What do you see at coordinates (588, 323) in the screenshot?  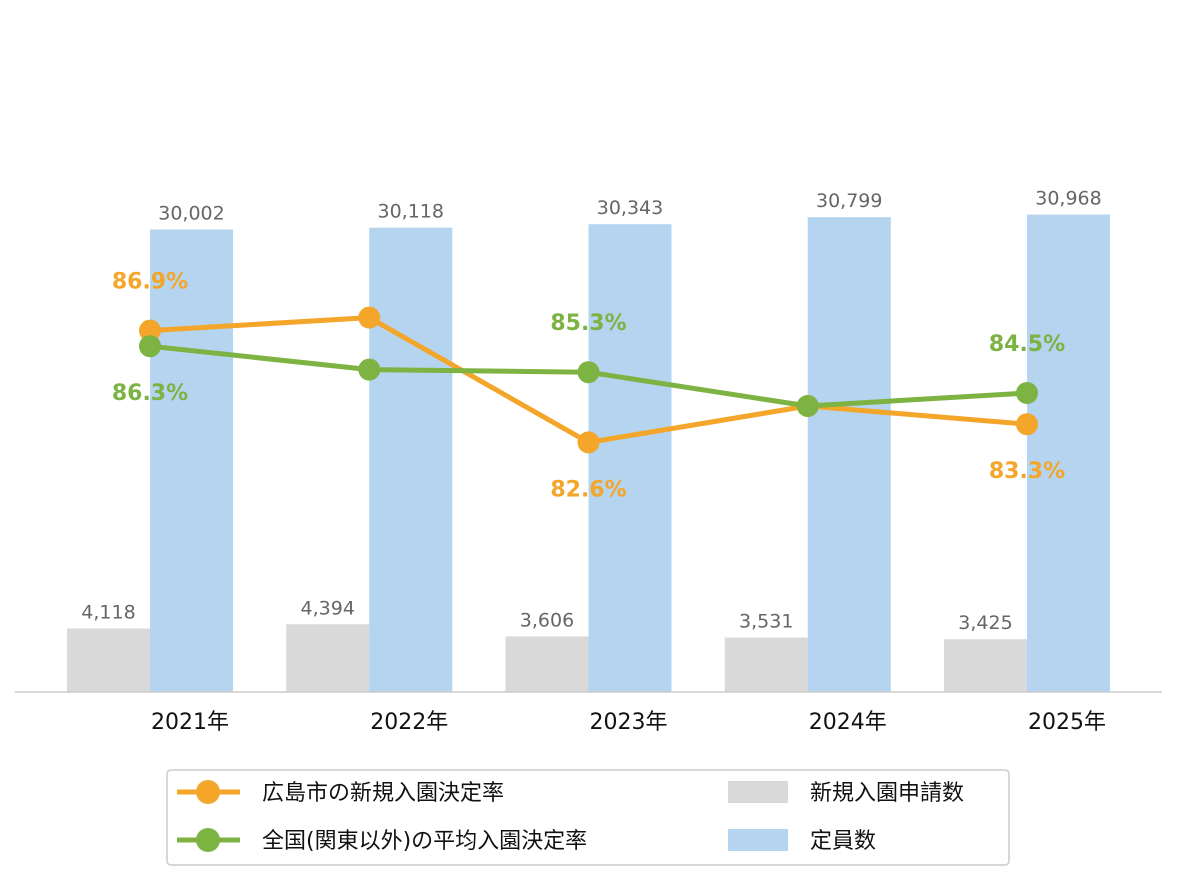 I see `pct-label-national-rate-3: 85.3%` at bounding box center [588, 323].